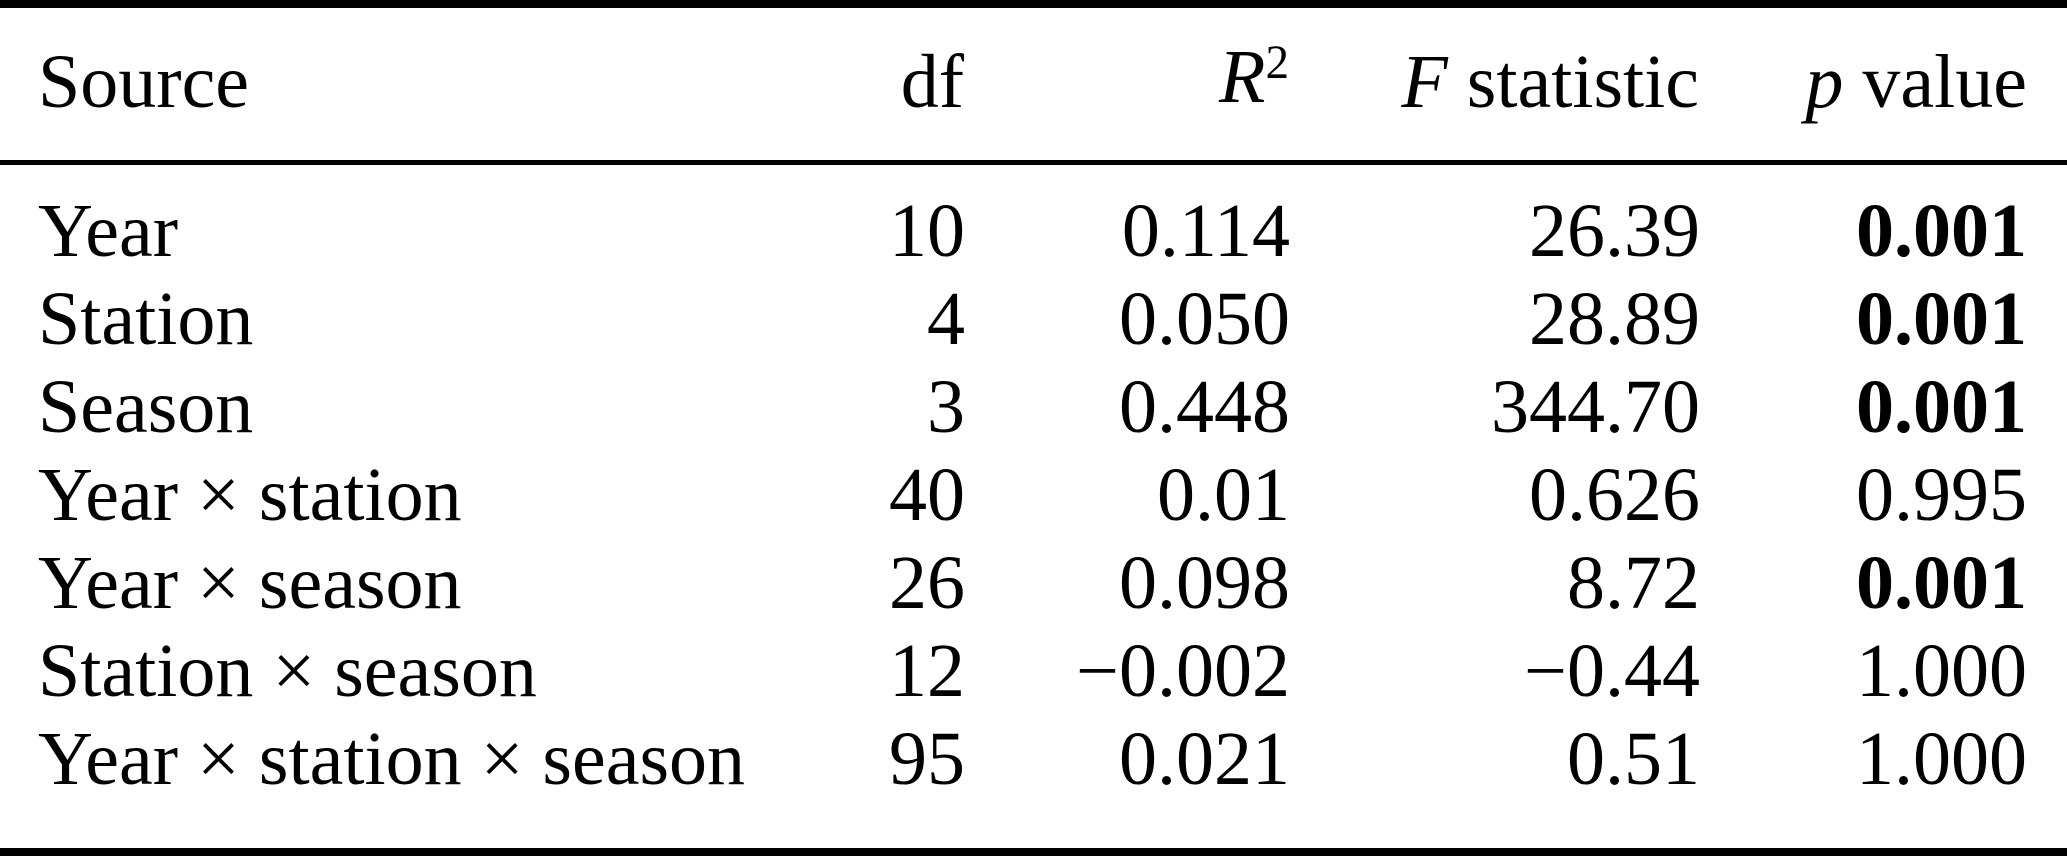  Describe the element at coordinates (1205, 231) in the screenshot. I see `cell-r-squared: 0.114` at that location.